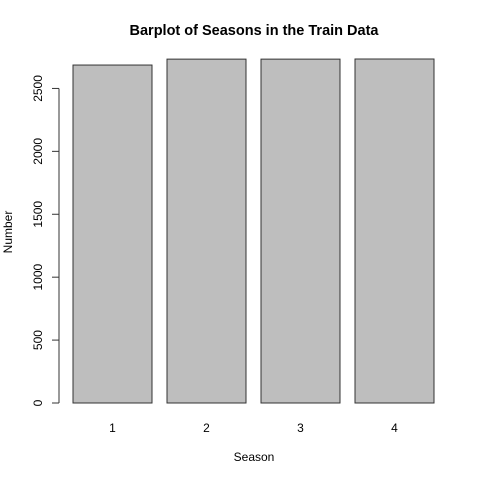  What do you see at coordinates (253, 428) in the screenshot?
I see `x-tick-labels: 1 2 3 4` at bounding box center [253, 428].